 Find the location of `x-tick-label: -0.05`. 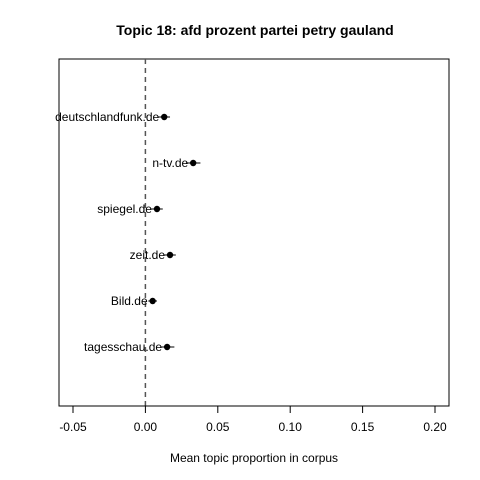

x-tick-label: -0.05 is located at coordinates (73, 427).